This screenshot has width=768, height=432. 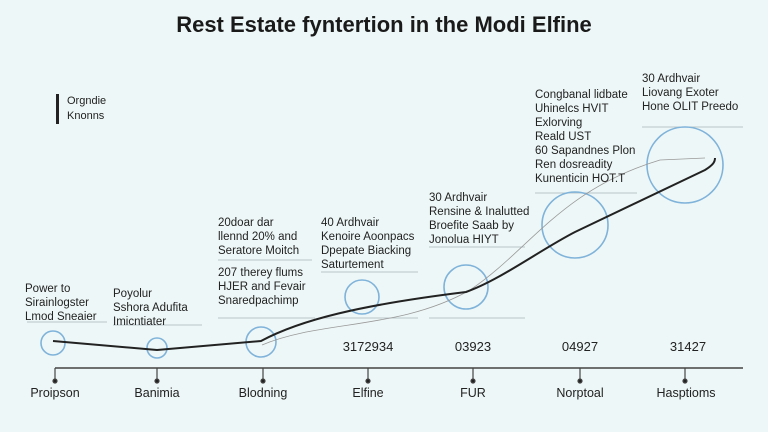 I want to click on text-line: Jonolua HIYT, so click(x=464, y=240).